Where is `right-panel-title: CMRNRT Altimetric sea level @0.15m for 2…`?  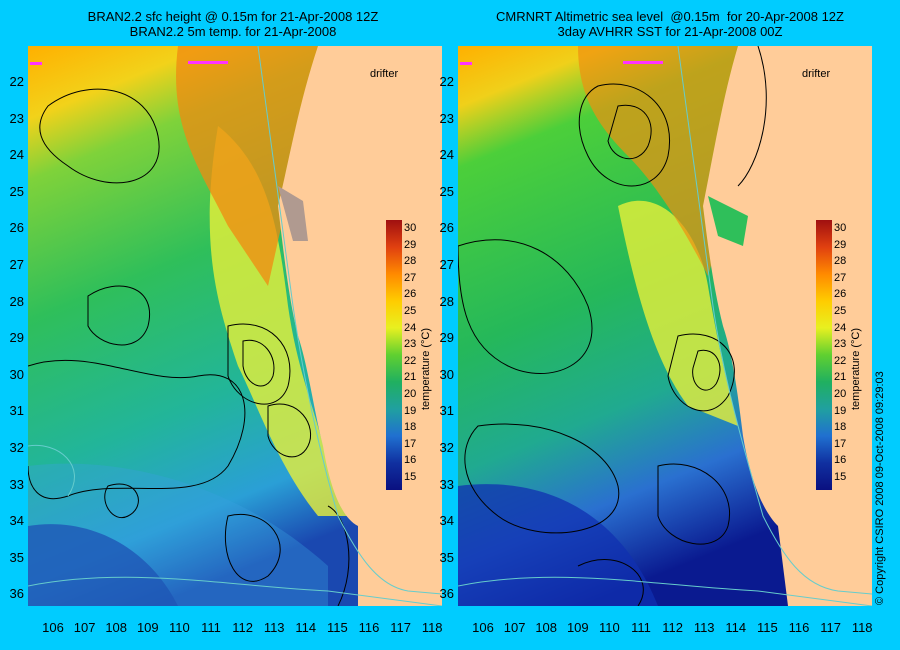
right-panel-title: CMRNRT Altimetric sea level @0.15m for 2… is located at coordinates (670, 24).